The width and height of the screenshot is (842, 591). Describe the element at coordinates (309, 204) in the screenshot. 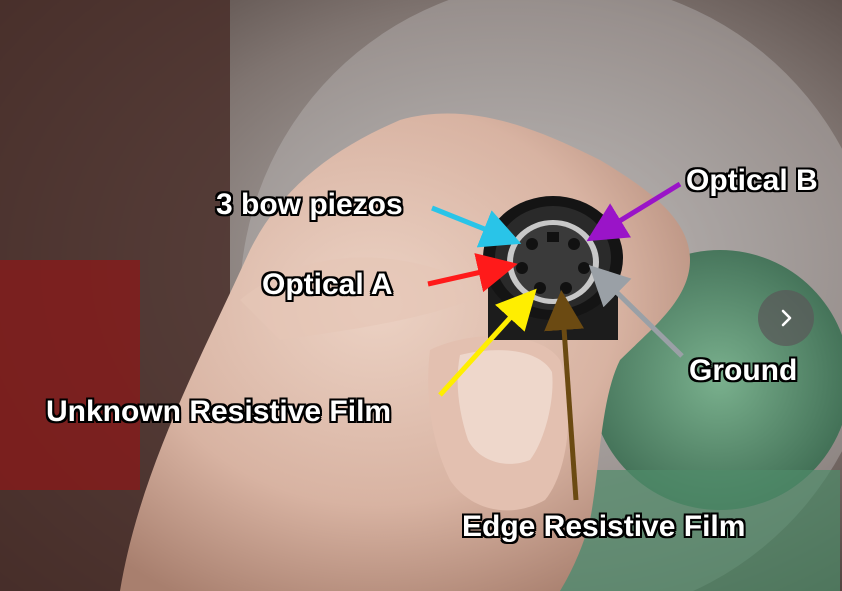

I see `bow-piezos-label: 3 bow piezos` at that location.